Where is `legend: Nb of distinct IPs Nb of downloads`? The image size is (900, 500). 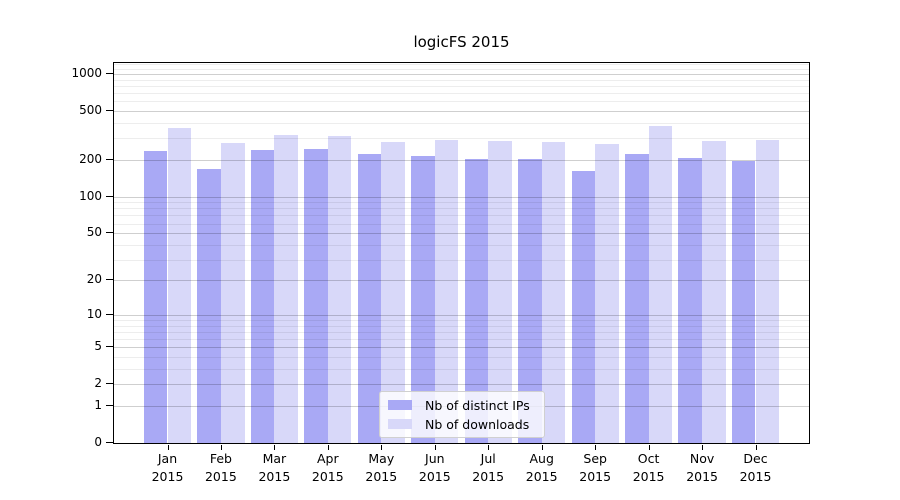 legend: Nb of distinct IPs Nb of downloads is located at coordinates (462, 414).